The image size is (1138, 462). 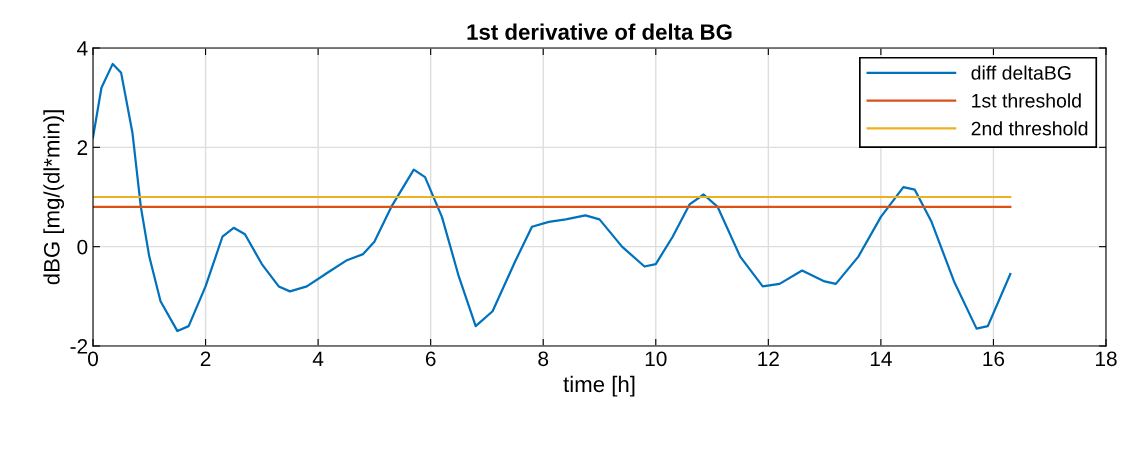 I want to click on chart-title: 1st derivative of delta BG, so click(x=599, y=31).